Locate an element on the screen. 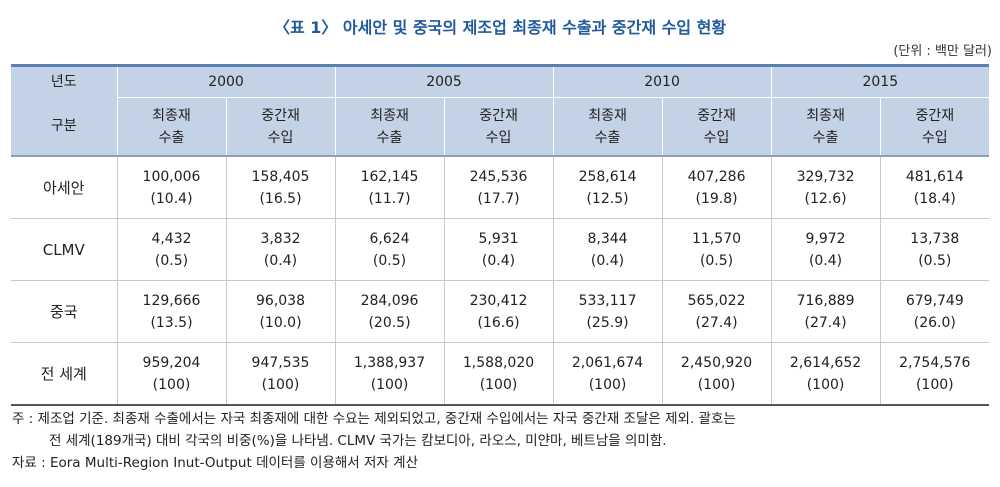 Image resolution: width=1000 pixels, height=487 pixels. cell-value: 129,666 is located at coordinates (171, 300).